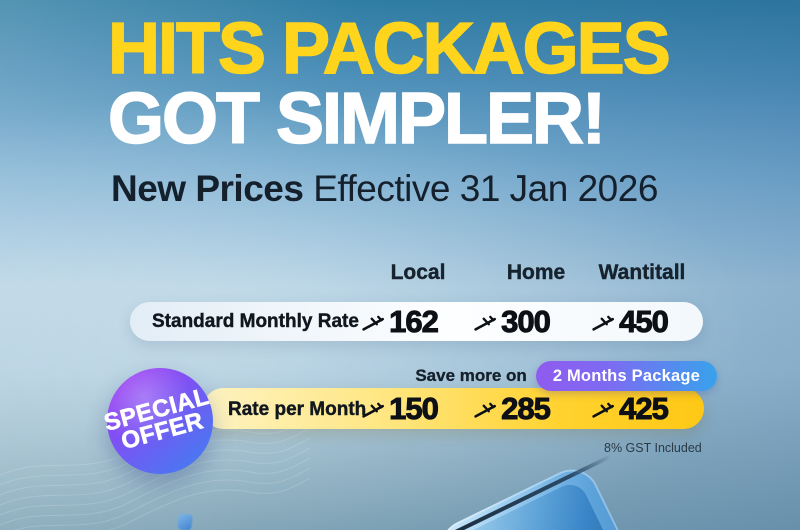  I want to click on save-more-label: Save more on, so click(471, 375).